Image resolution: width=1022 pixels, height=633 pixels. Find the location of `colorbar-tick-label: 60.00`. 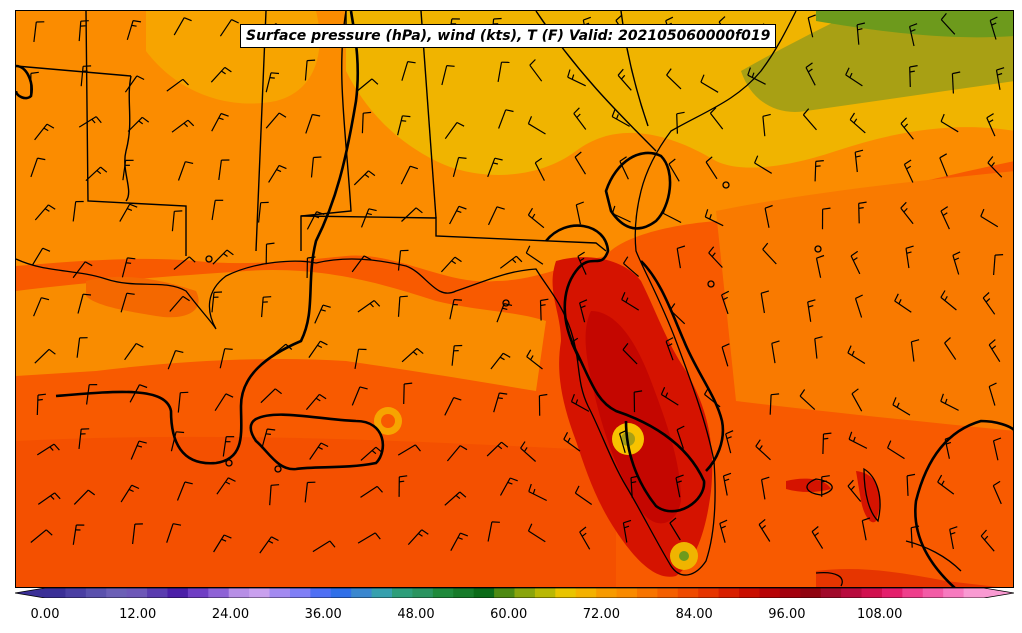

colorbar-tick-label: 60.00 is located at coordinates (509, 614).